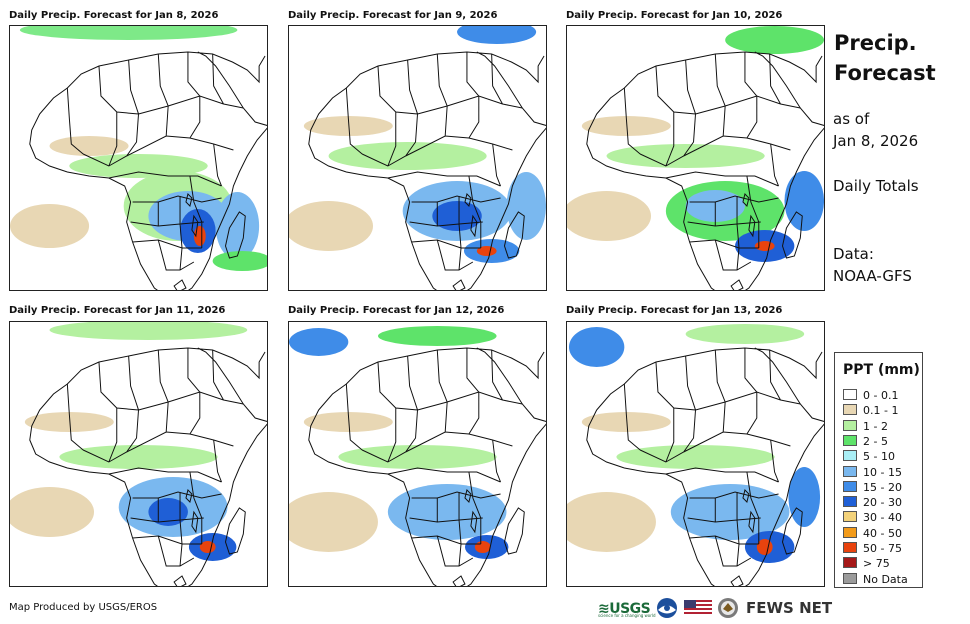 The width and height of the screenshot is (970, 624). I want to click on usgs-logo: ≋USGS science for a changing world, so click(627, 608).